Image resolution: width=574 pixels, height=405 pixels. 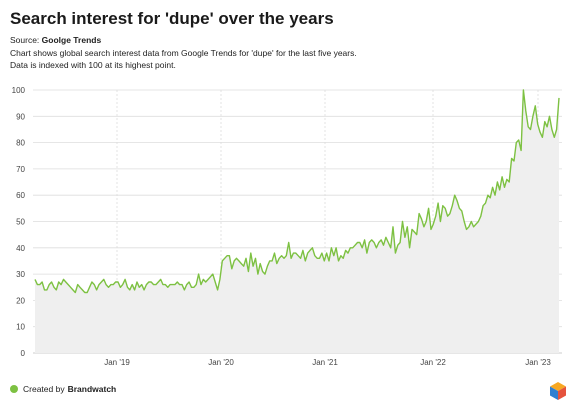 I want to click on x-tick-label: Jan '19, so click(x=117, y=362).